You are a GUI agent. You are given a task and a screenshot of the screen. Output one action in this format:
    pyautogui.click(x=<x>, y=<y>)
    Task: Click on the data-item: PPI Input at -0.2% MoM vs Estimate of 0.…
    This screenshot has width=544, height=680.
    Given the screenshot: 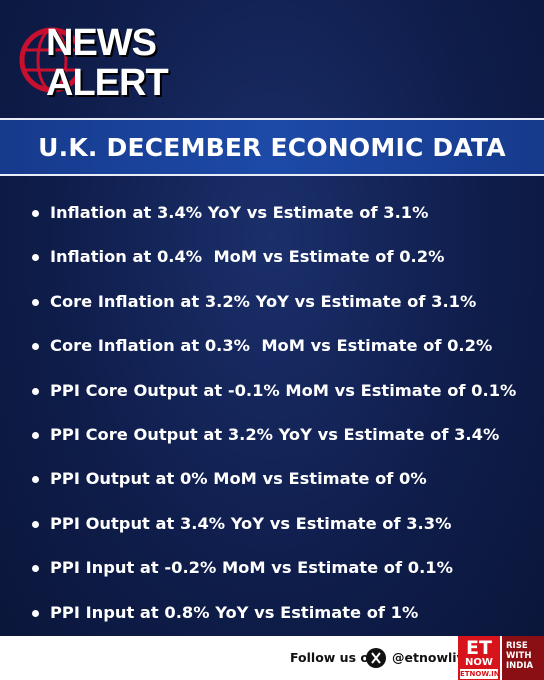 What is the action you would take?
    pyautogui.click(x=258, y=573)
    